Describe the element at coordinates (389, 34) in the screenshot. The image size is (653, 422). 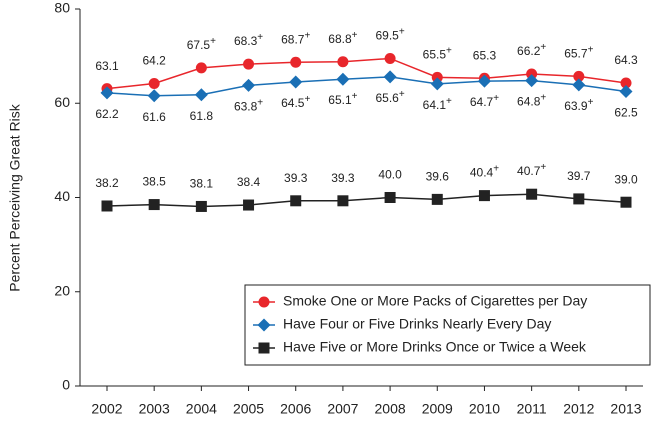
I see `data-label: 69.5+` at that location.